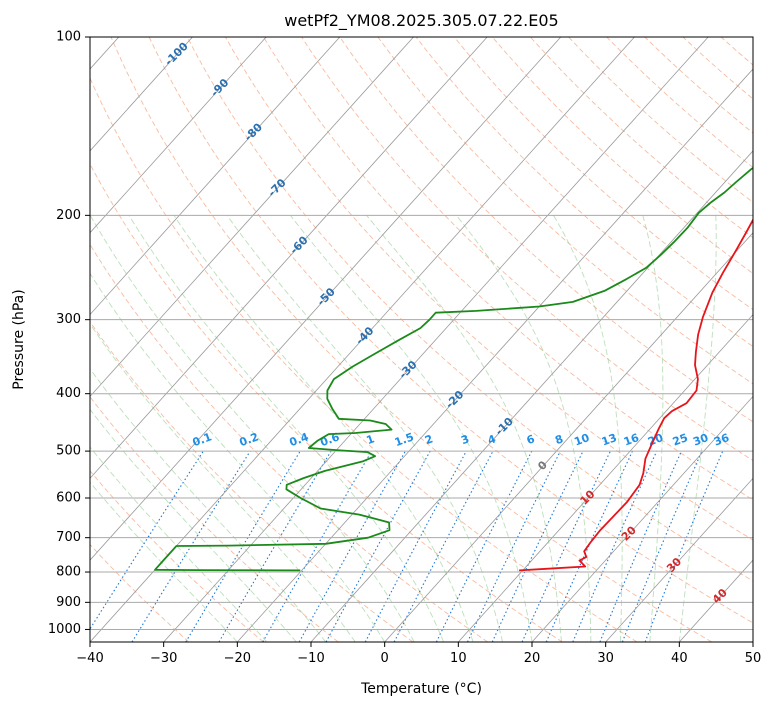 This screenshot has height=708, width=775. Describe the element at coordinates (421, 21) in the screenshot. I see `chart-title: wetPf2_YM08.2025.305.07.22.E05` at that location.